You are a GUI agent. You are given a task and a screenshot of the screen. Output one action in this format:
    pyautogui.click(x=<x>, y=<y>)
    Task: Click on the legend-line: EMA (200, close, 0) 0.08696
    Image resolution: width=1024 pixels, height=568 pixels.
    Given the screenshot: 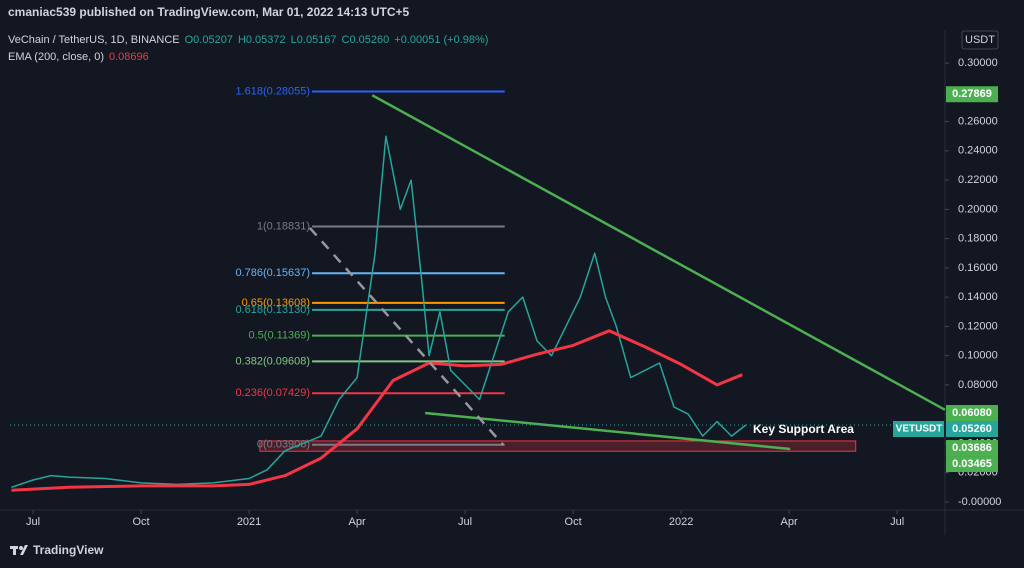 What is the action you would take?
    pyautogui.click(x=78, y=57)
    